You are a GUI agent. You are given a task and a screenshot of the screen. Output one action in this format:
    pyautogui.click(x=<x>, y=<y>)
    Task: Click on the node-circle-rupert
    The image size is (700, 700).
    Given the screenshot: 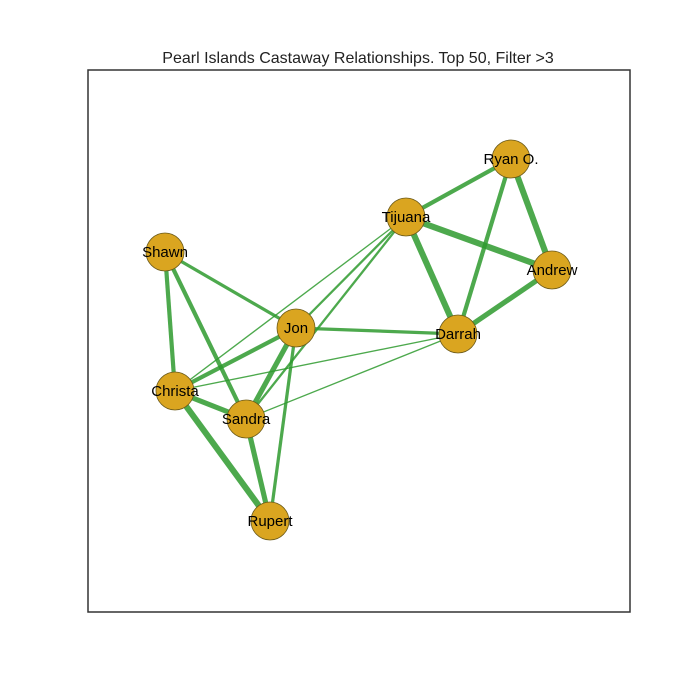 What is the action you would take?
    pyautogui.click(x=270, y=521)
    